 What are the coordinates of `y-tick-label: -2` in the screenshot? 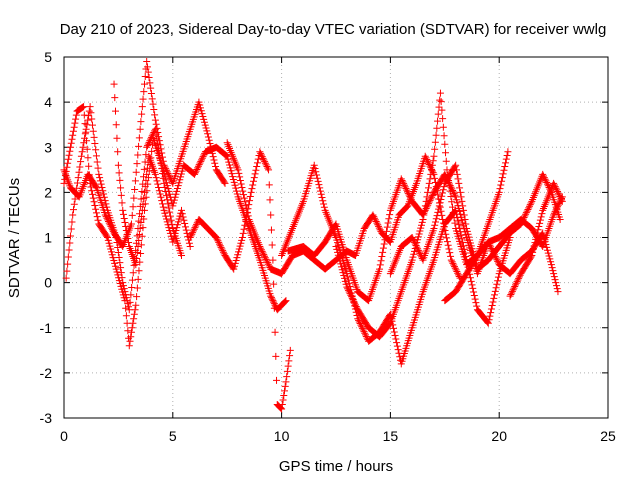 It's located at (46, 373).